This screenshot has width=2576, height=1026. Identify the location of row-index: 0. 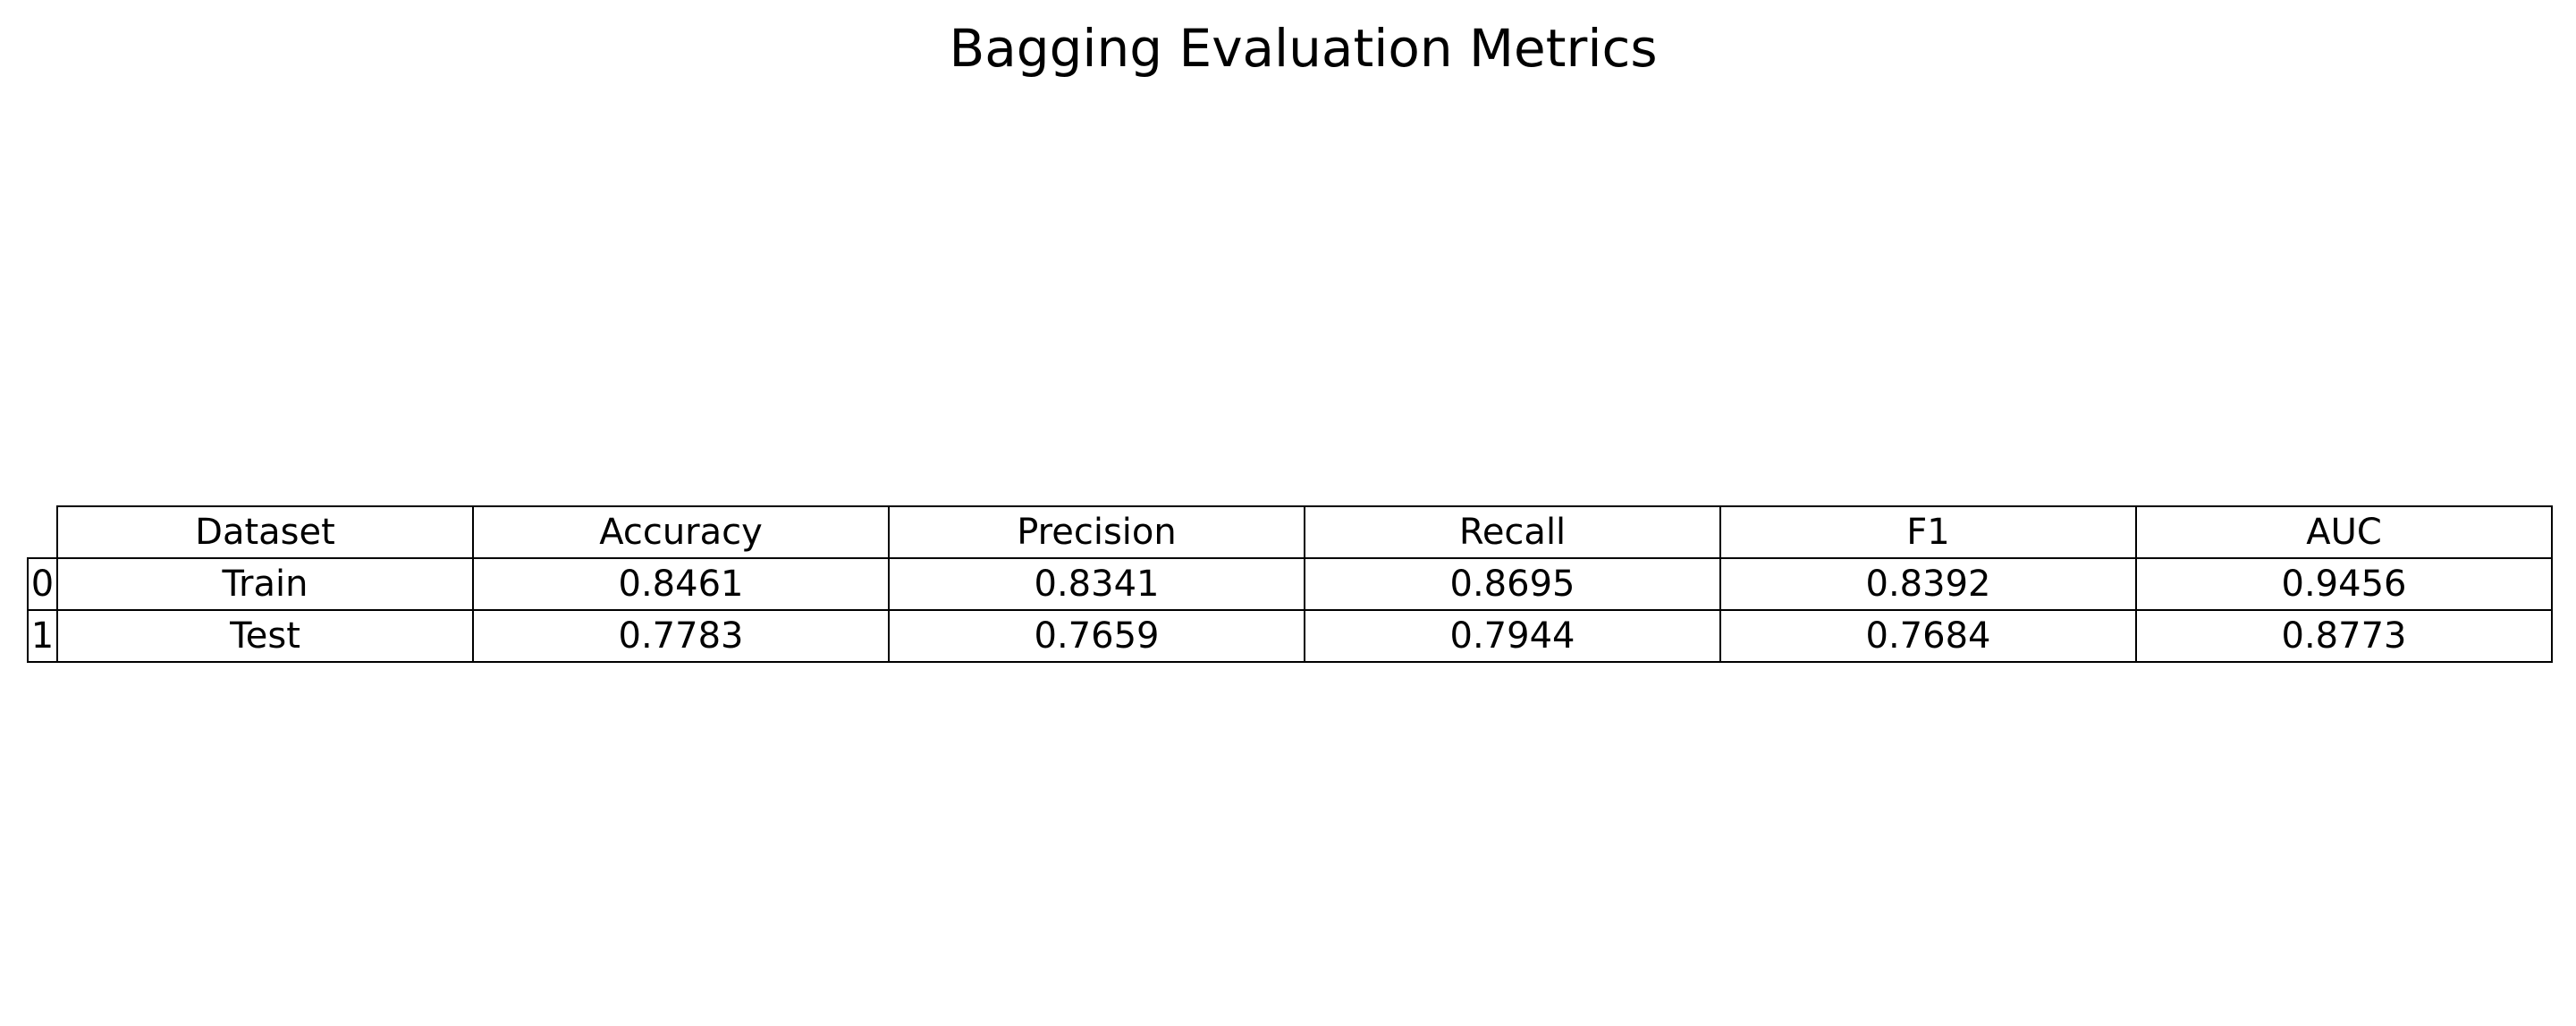
(42, 584).